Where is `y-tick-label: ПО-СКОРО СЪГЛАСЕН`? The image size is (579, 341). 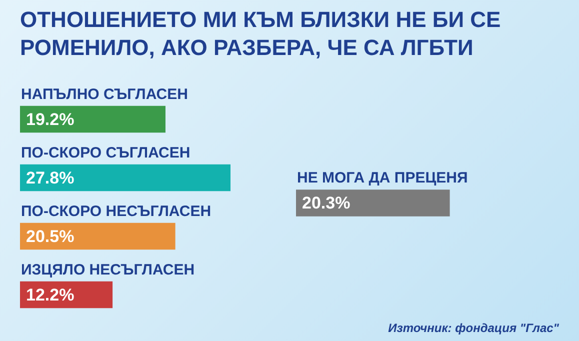
y-tick-label: ПО-СКОРО СЪГЛАСЕН is located at coordinates (105, 153).